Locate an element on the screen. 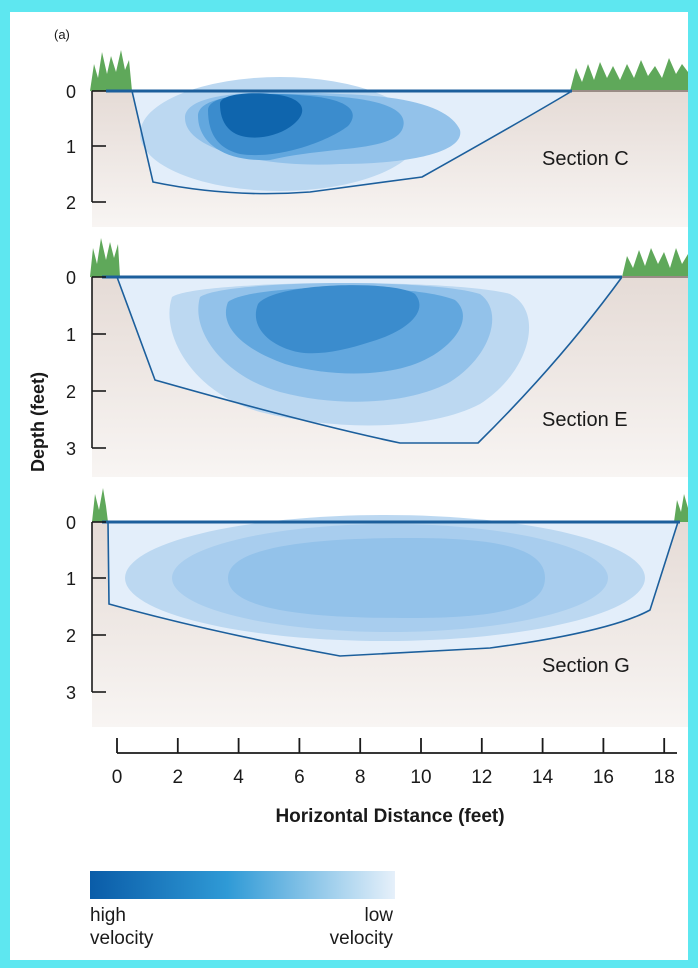 Image resolution: width=698 pixels, height=968 pixels. panel-label: (a) is located at coordinates (62, 34).